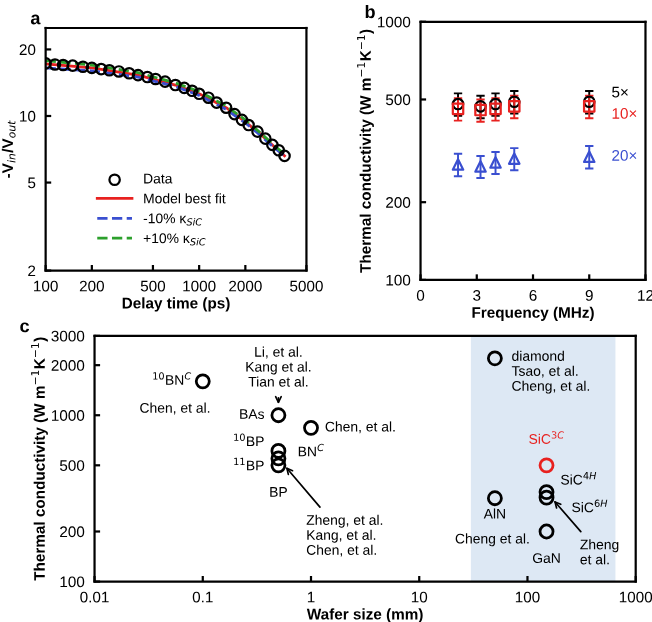  What do you see at coordinates (35, 19) in the screenshot?
I see `chart-title: a` at bounding box center [35, 19].